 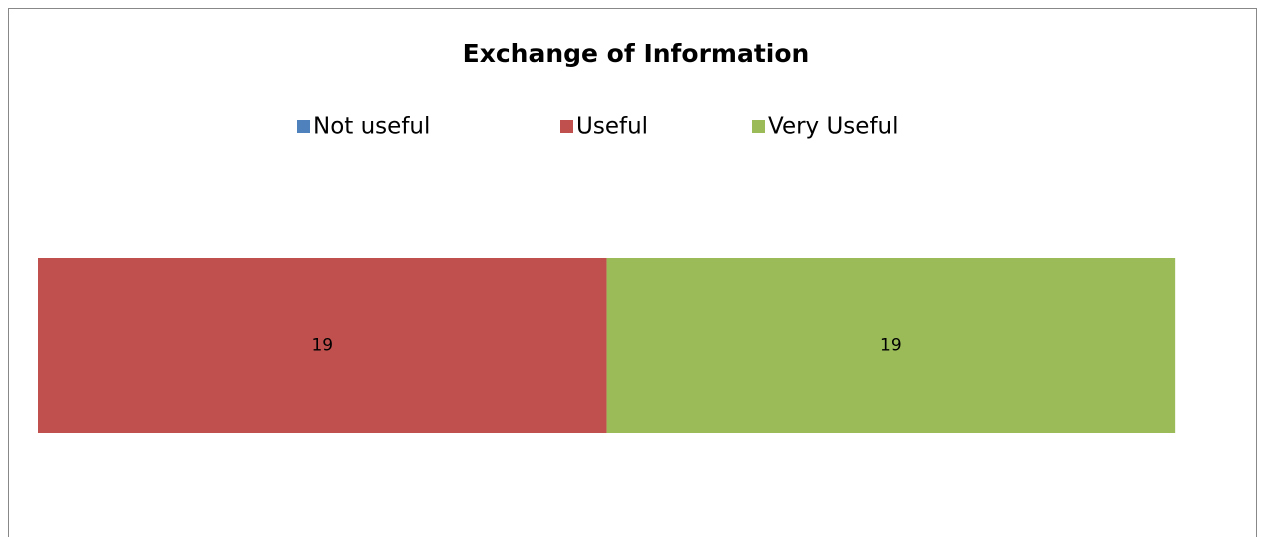 I want to click on legend-label: Not useful, so click(x=371, y=127).